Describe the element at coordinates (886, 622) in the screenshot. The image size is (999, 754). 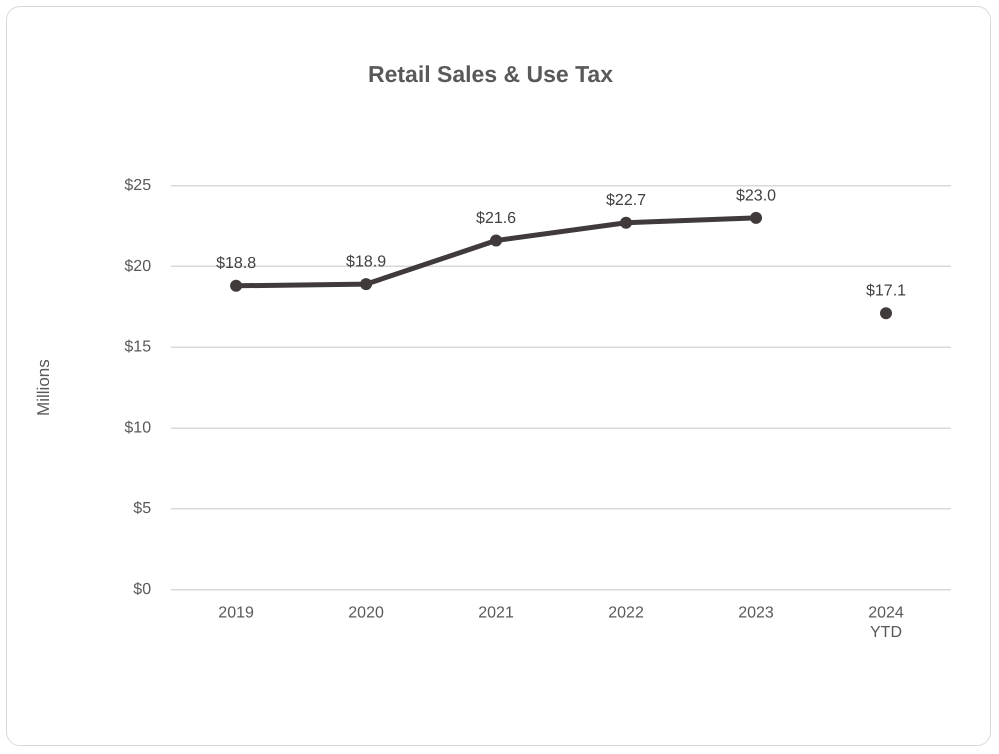
I see `x-tick-label: 2024 YTD` at that location.